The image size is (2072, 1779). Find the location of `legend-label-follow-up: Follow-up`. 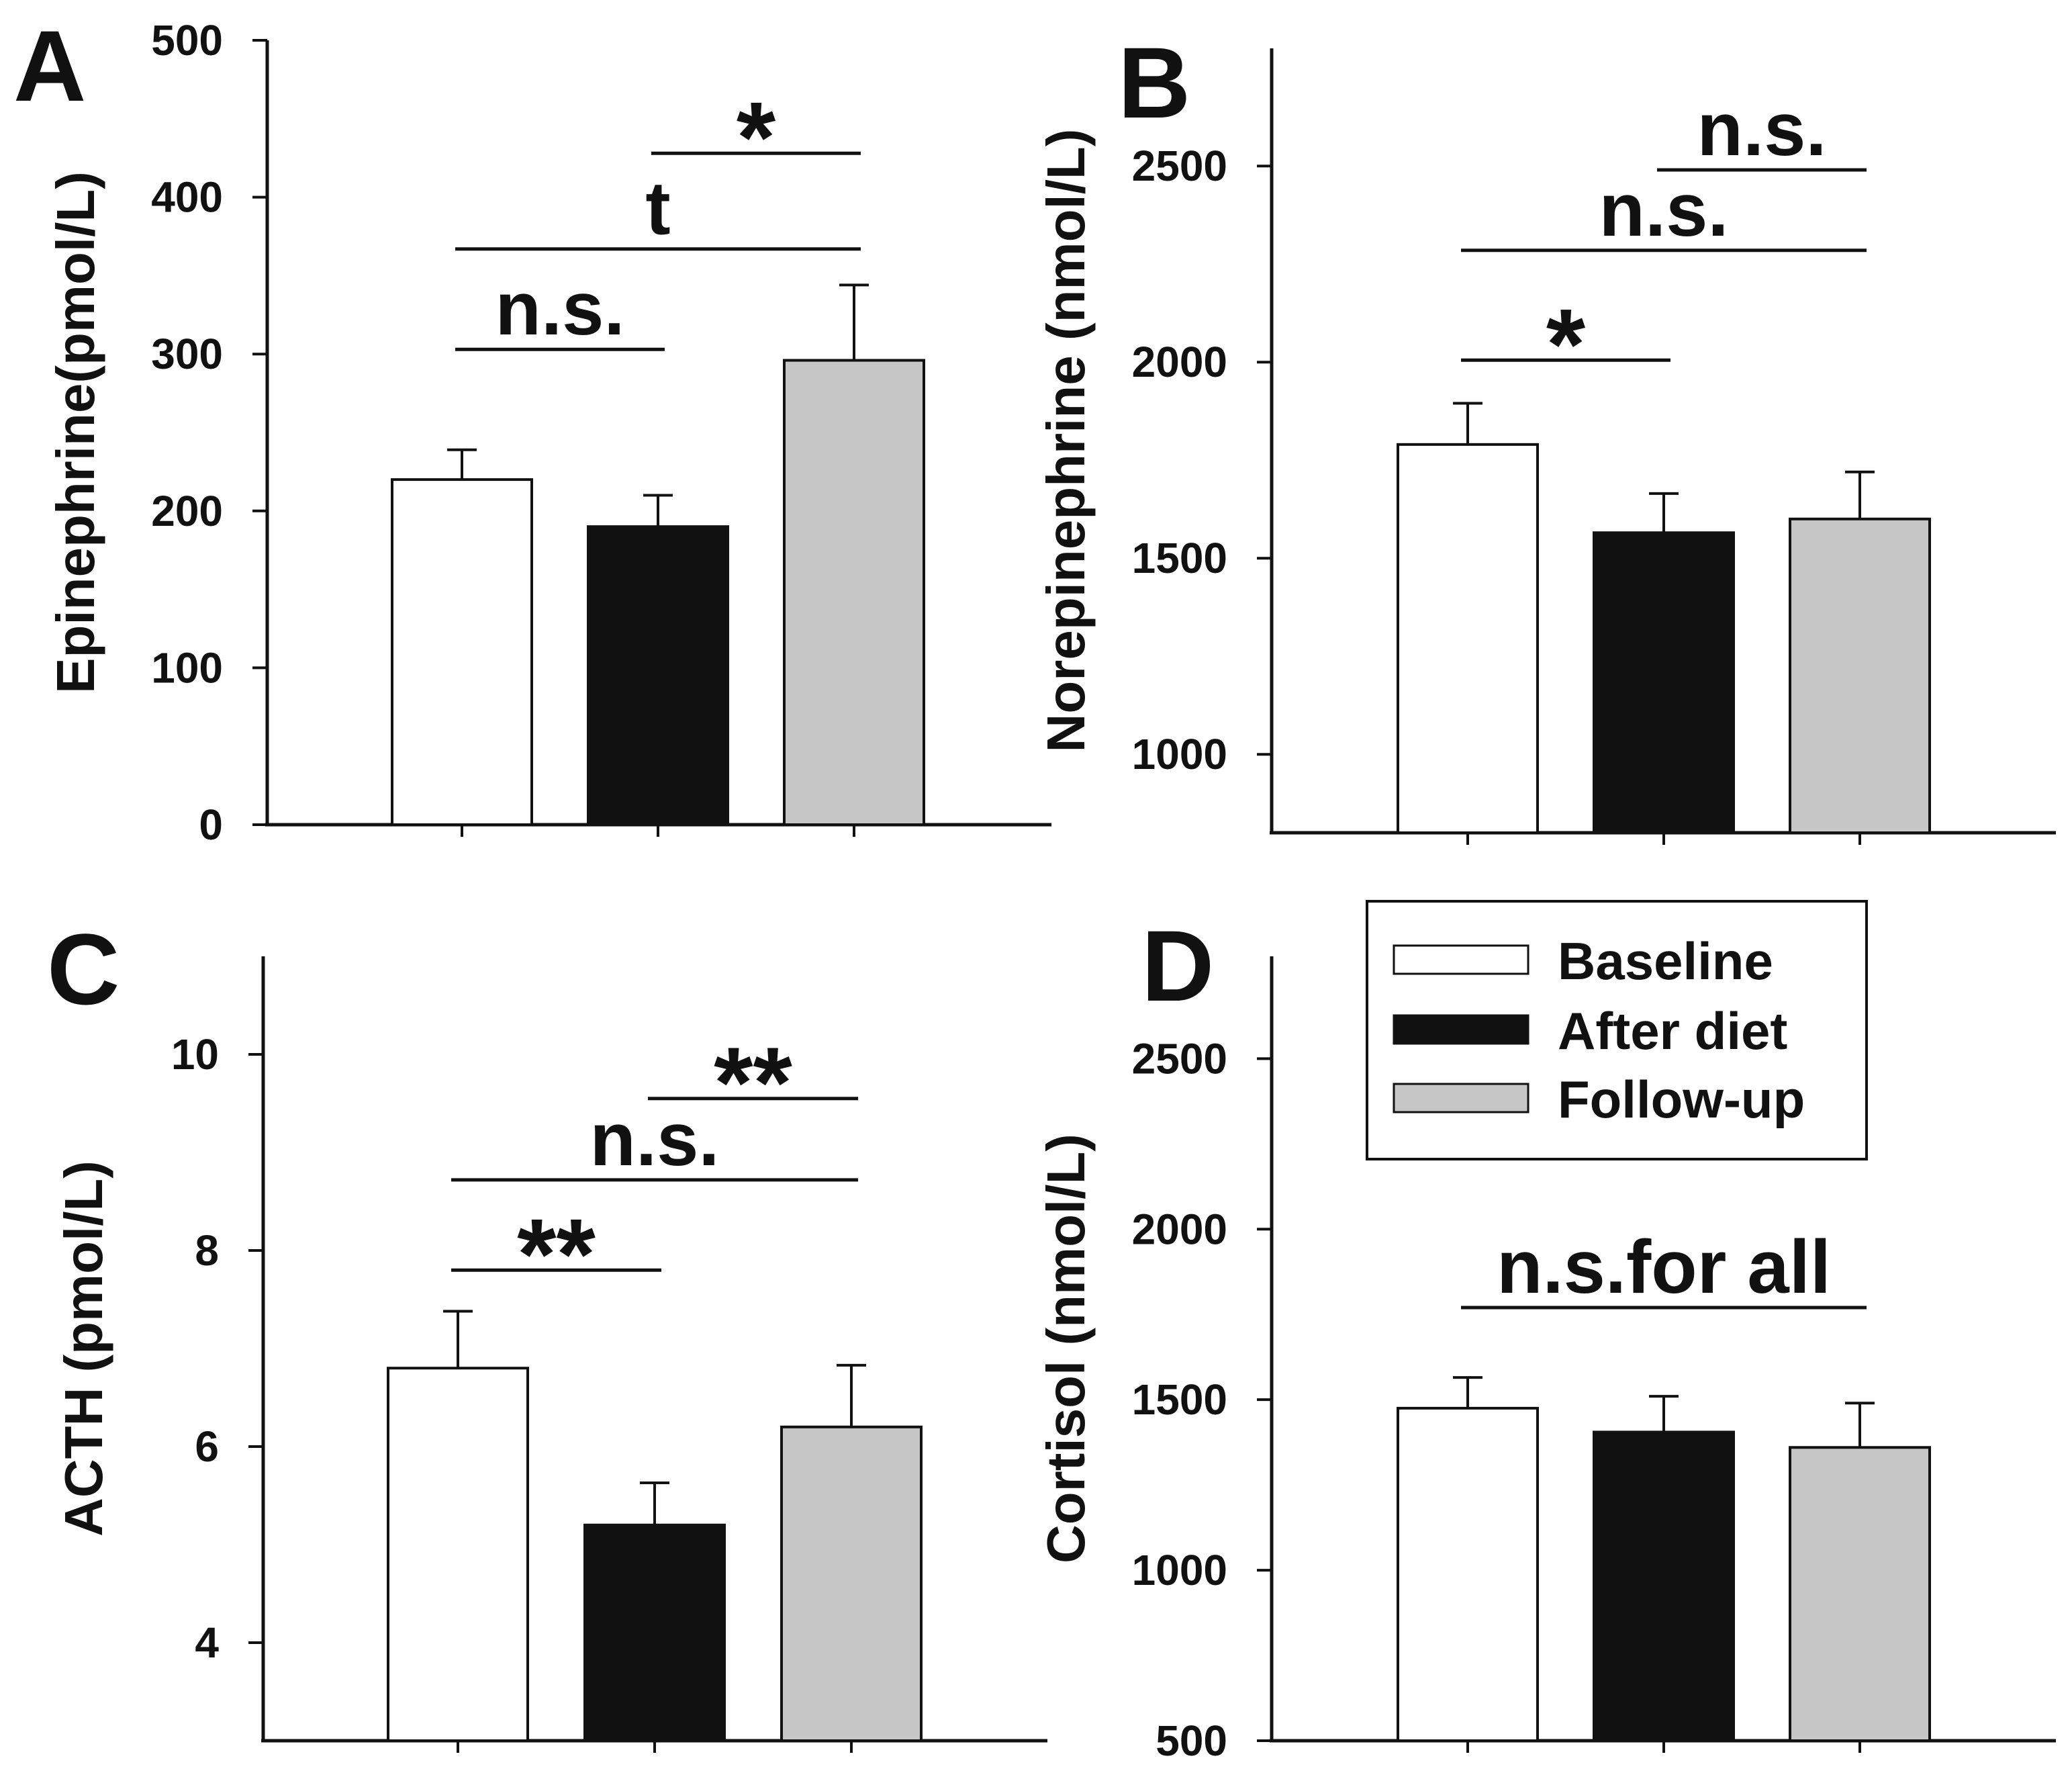

legend-label-follow-up: Follow-up is located at coordinates (1682, 1099).